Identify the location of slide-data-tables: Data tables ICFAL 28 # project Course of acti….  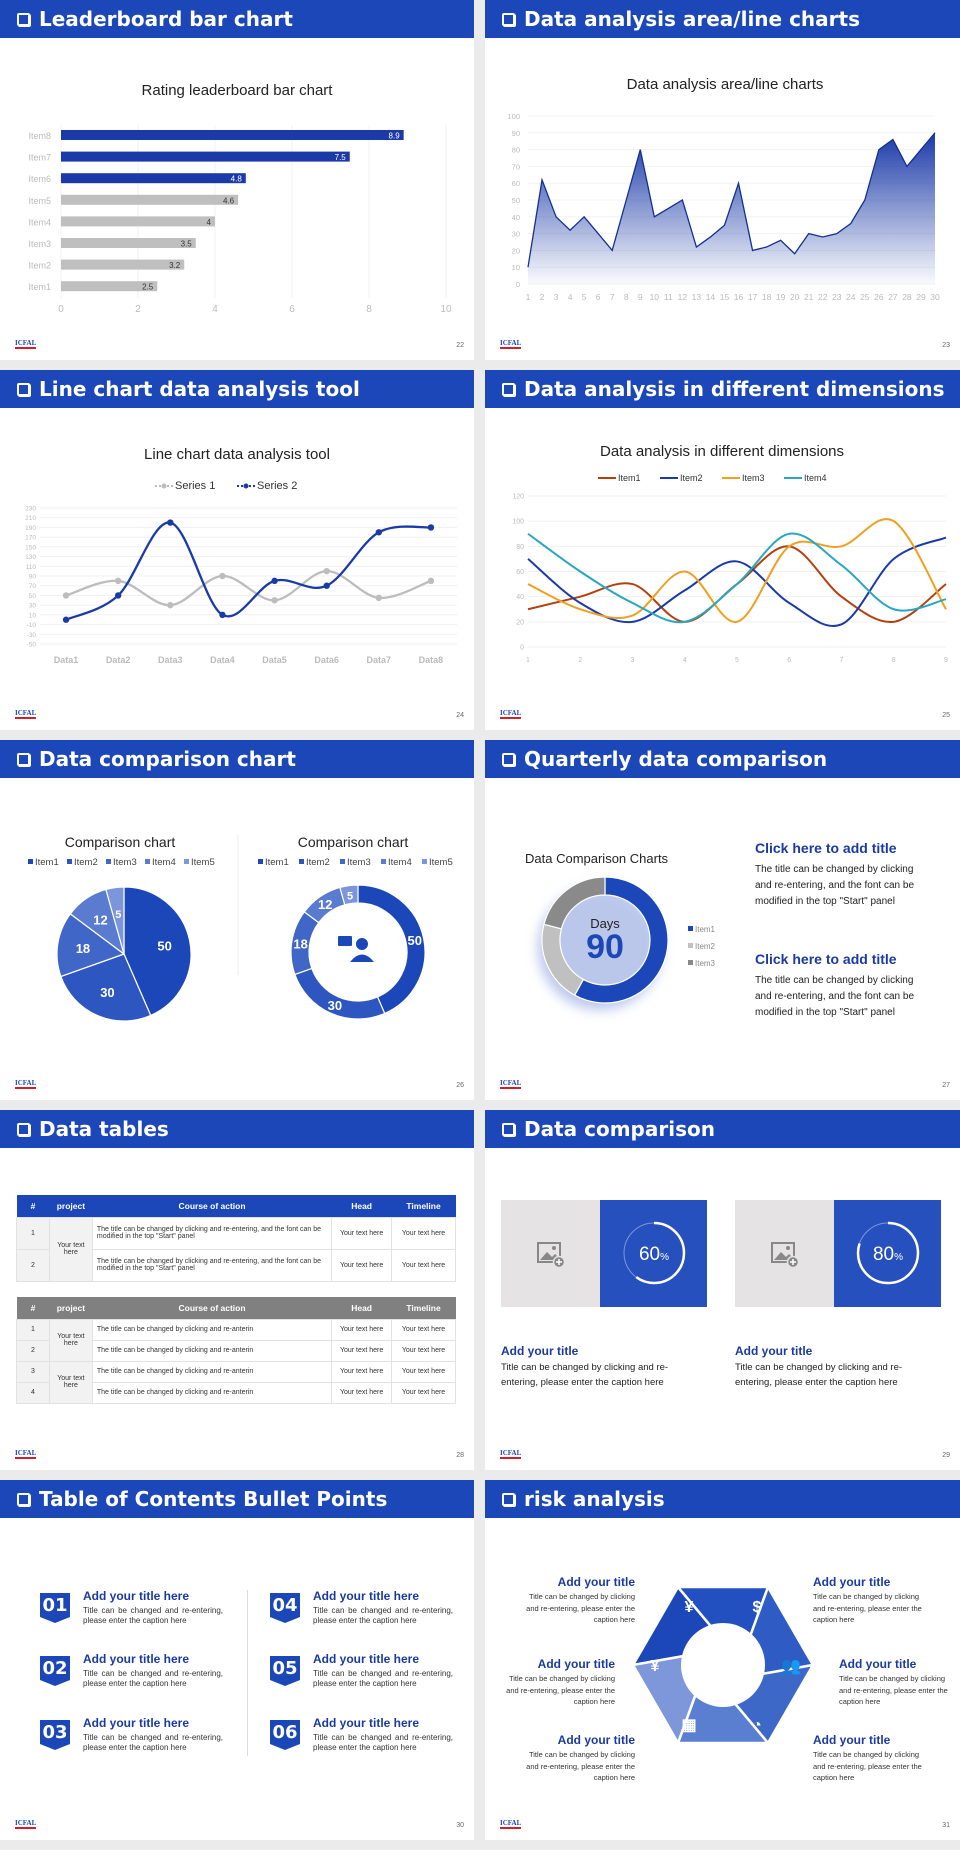
(237, 1290).